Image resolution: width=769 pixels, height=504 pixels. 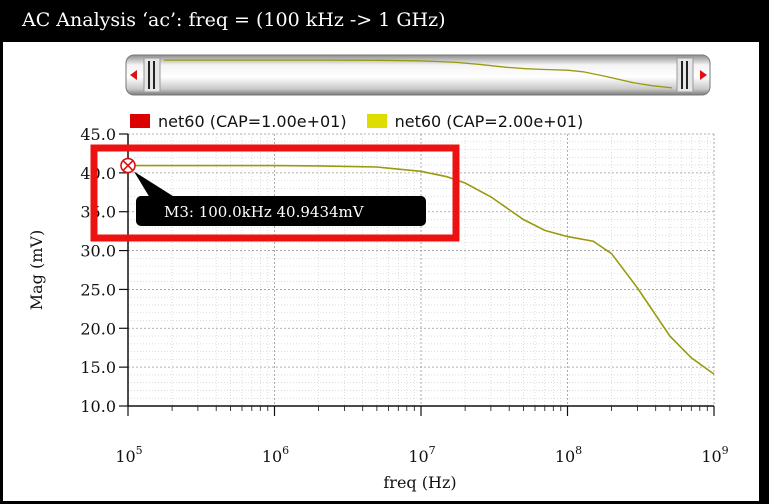 I want to click on x-tick-label: 10⁸, so click(x=568, y=455).